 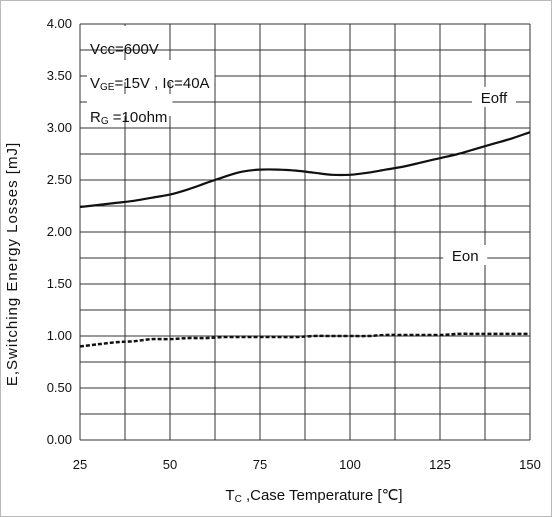 What do you see at coordinates (307, 464) in the screenshot?
I see `x-tick-labels: 25 50 75 100 125 150` at bounding box center [307, 464].